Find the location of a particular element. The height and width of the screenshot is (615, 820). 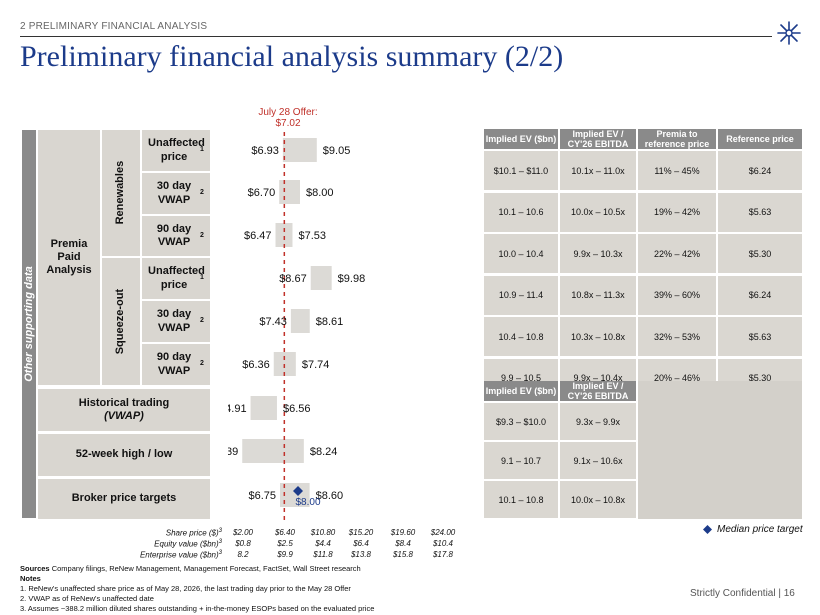

high-label-1: $8.00 is located at coordinates (320, 193).